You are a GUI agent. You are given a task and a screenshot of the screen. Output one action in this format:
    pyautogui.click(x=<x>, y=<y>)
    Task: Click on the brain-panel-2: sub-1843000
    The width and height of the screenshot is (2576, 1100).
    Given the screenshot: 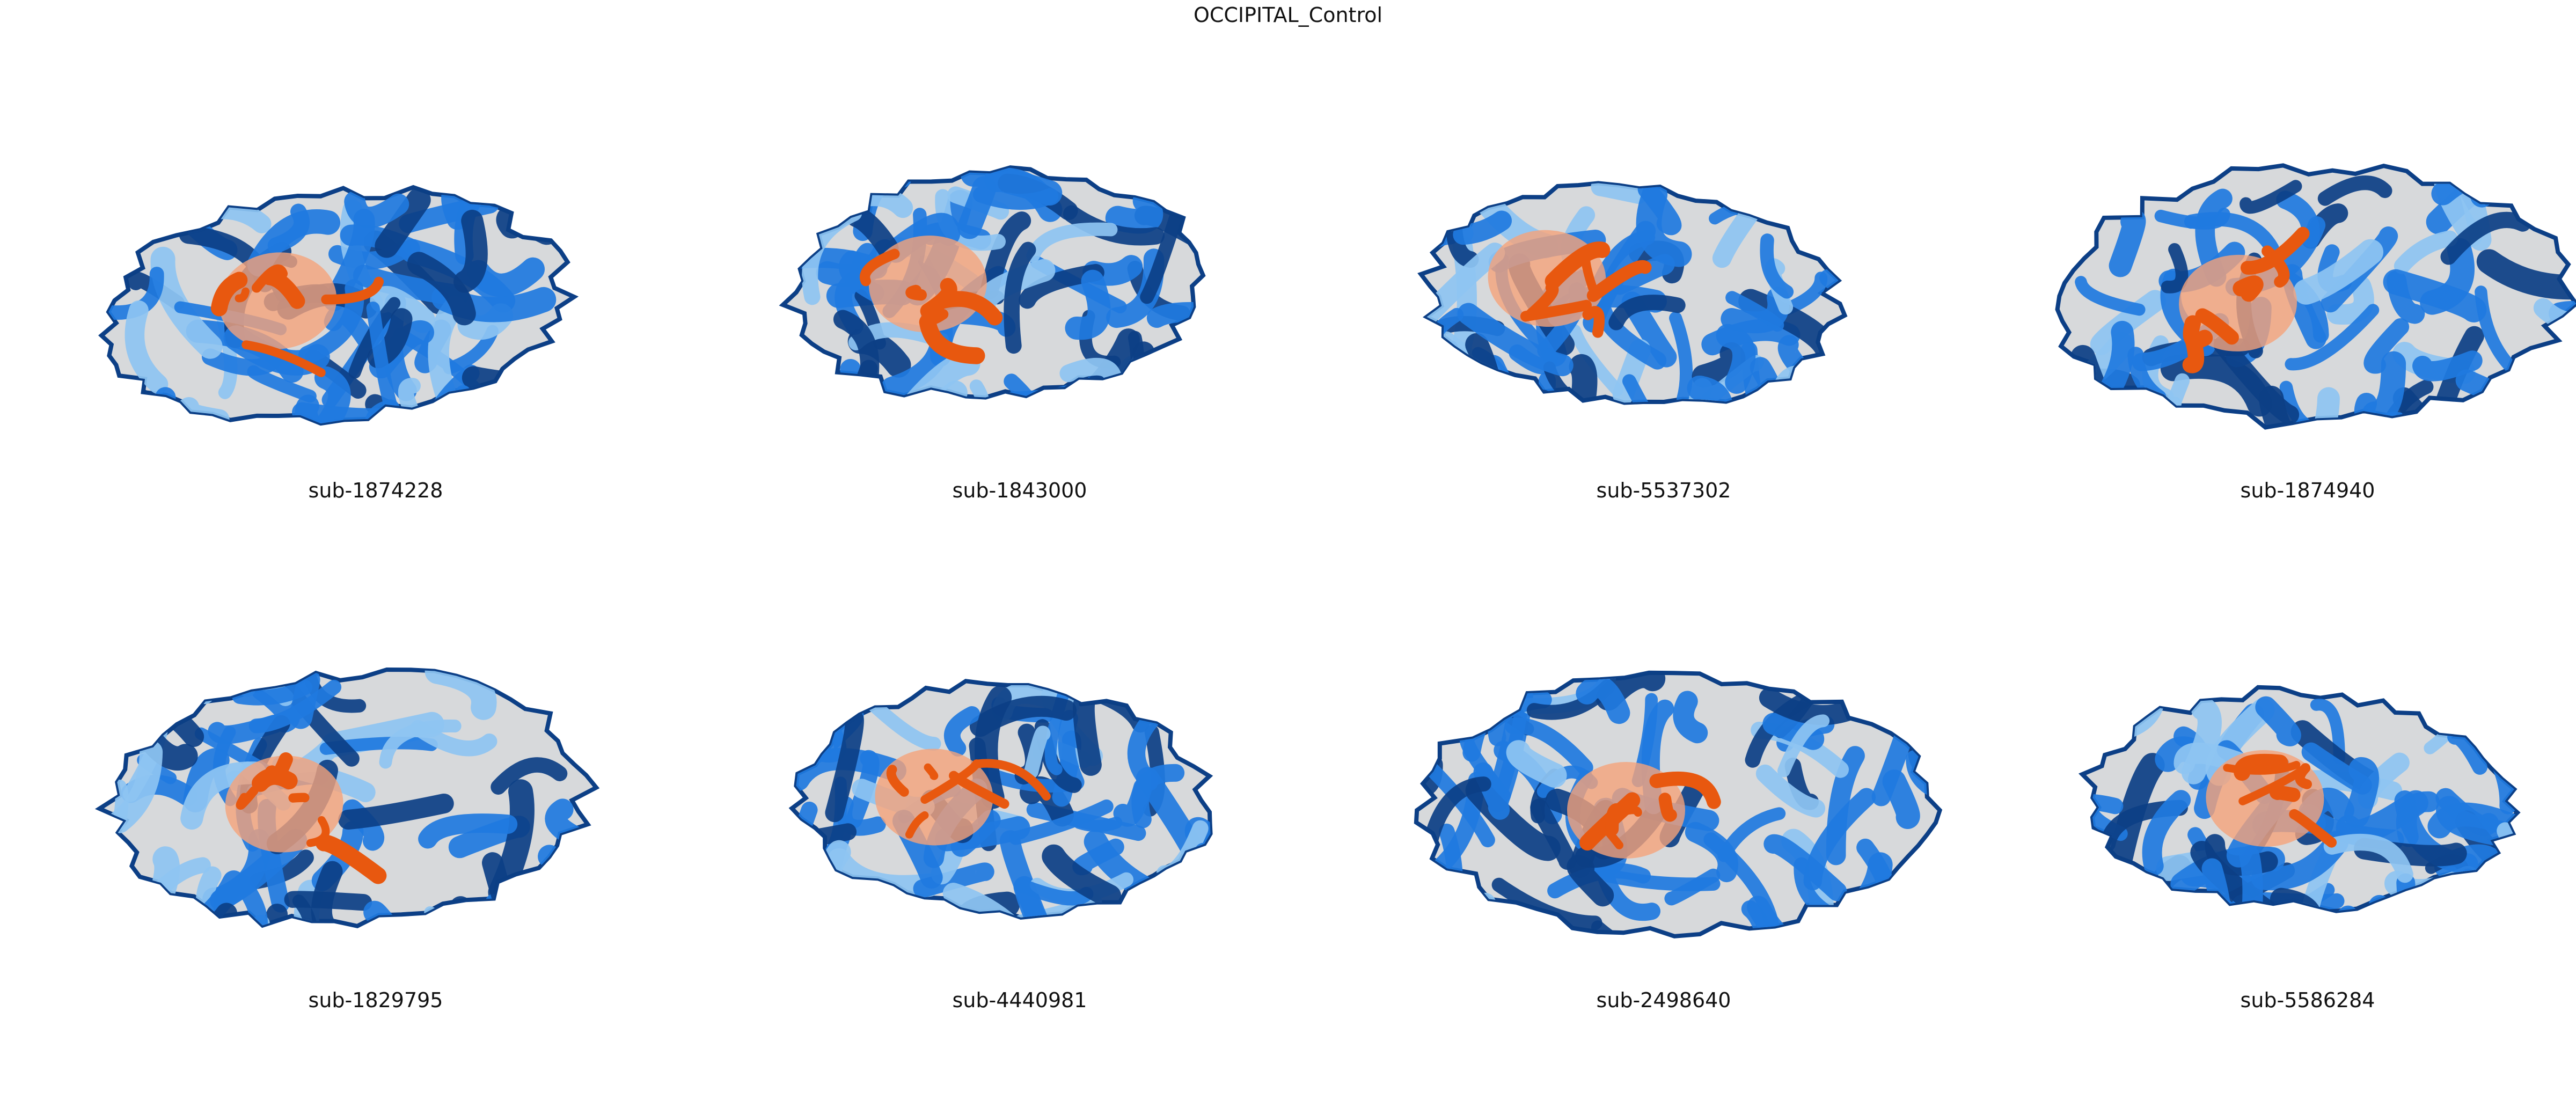 What is the action you would take?
    pyautogui.click(x=1020, y=332)
    